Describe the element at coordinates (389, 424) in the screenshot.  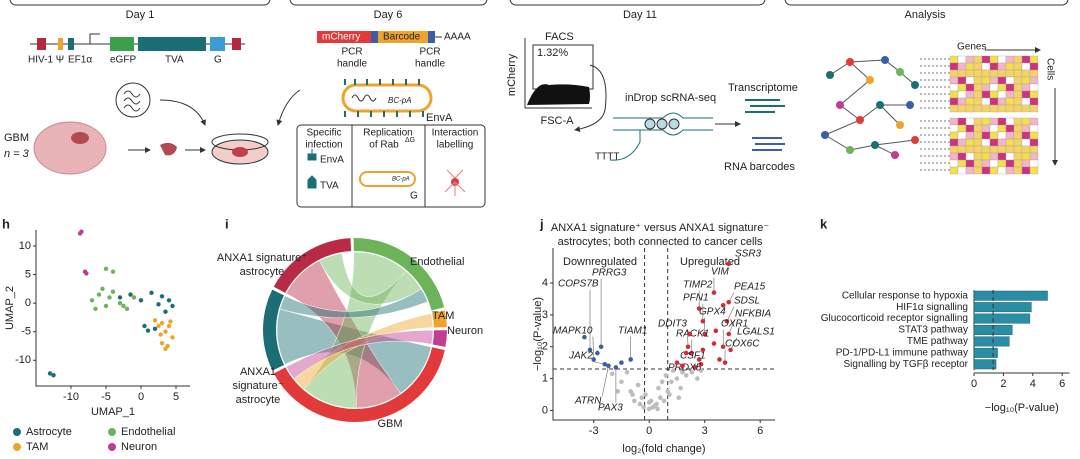
I see `category-label: GBM` at that location.